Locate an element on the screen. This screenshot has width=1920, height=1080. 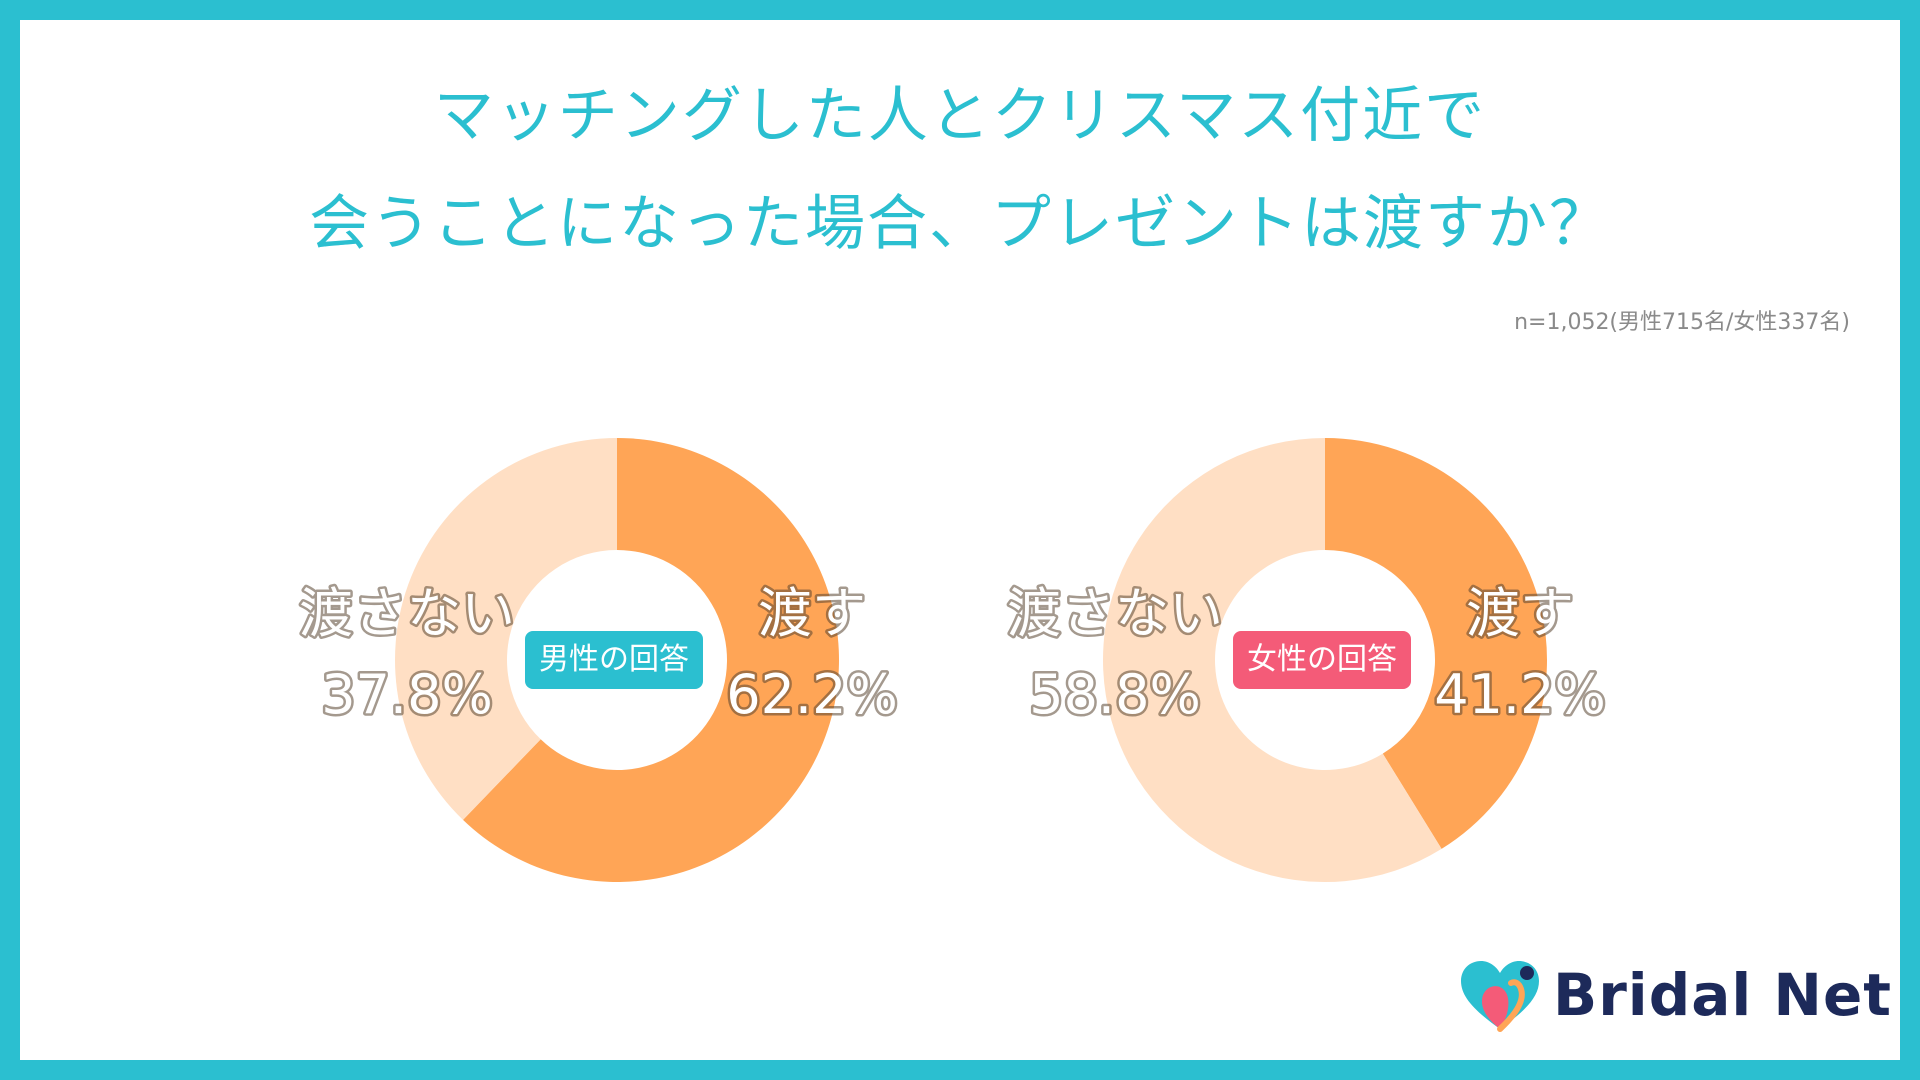
chart-1-value-label-0: 41.2% is located at coordinates (1520, 694).